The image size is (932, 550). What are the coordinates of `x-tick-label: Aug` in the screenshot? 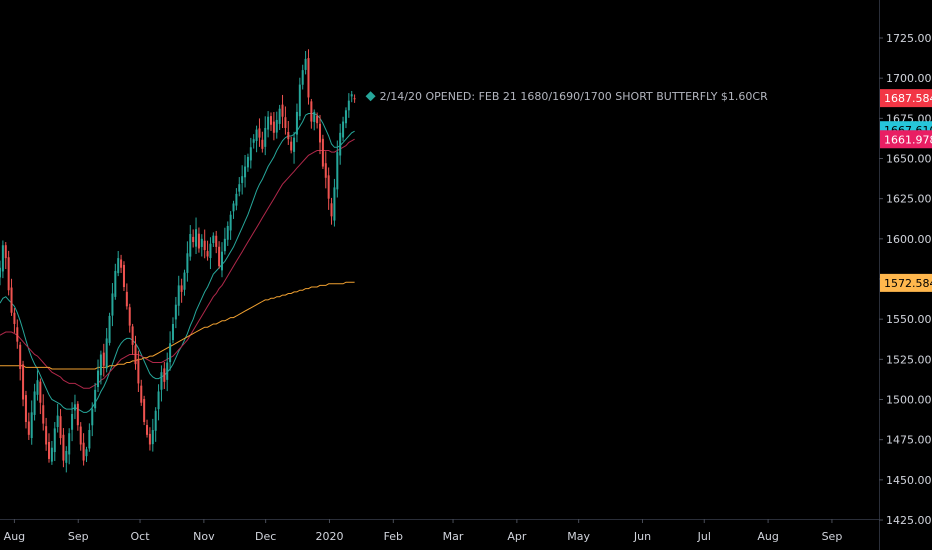 It's located at (14, 536).